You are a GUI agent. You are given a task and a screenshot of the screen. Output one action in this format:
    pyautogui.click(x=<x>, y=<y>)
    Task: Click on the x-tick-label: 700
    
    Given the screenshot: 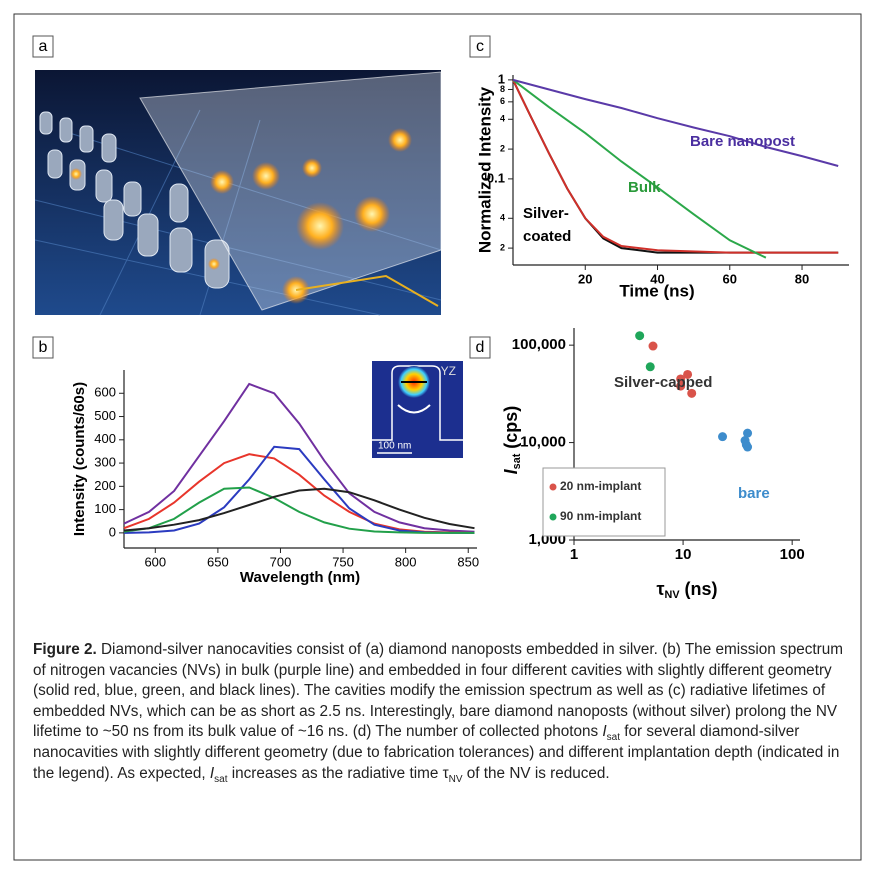 What is the action you would take?
    pyautogui.click(x=281, y=561)
    